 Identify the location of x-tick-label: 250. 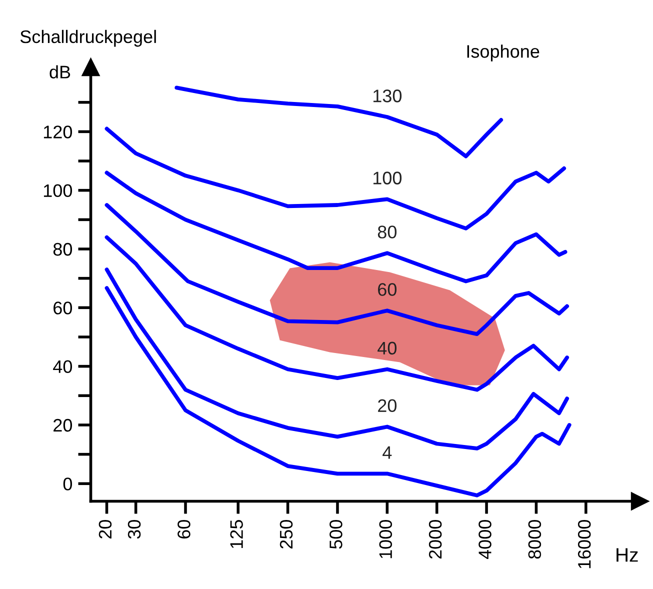
(286, 534).